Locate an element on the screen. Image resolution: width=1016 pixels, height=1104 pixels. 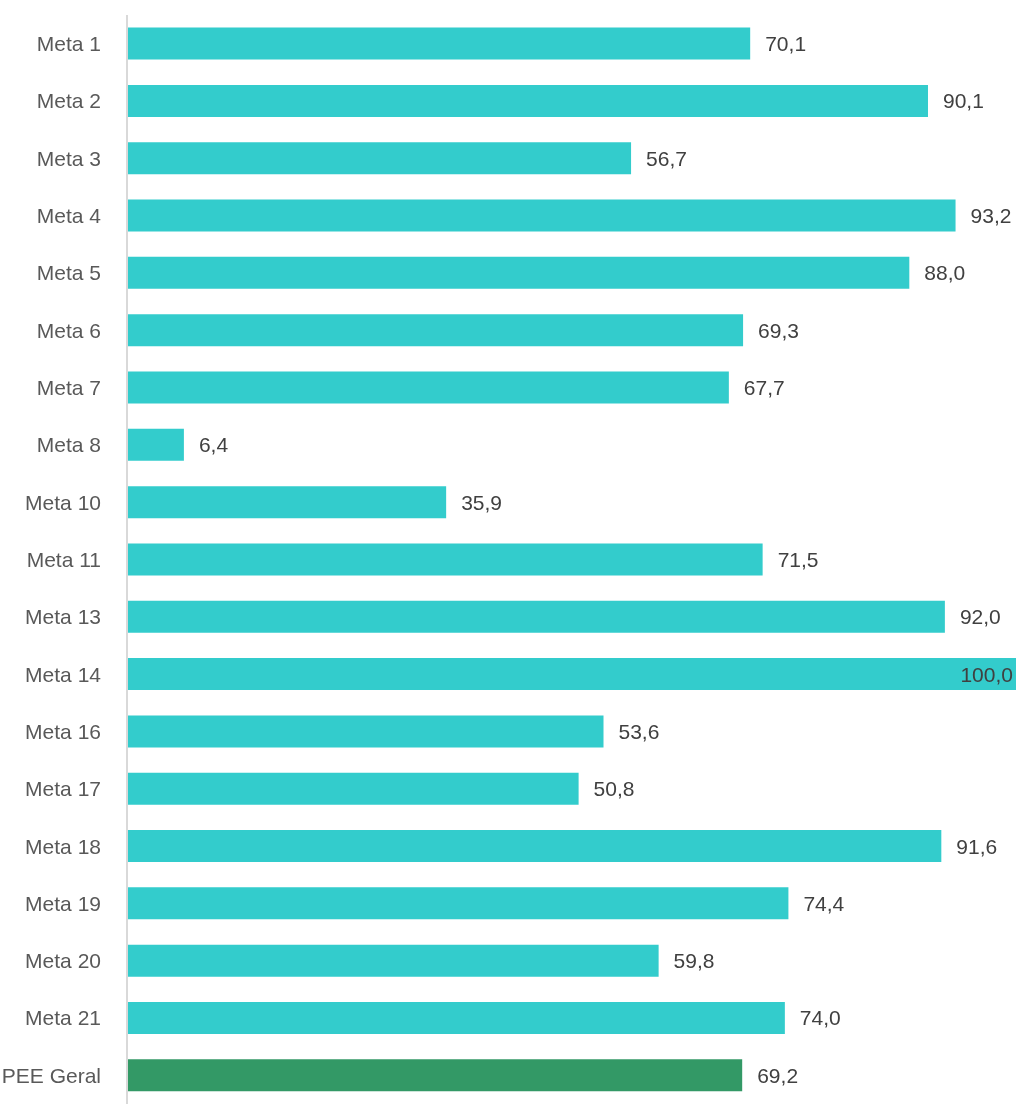
data-label: 90,1 is located at coordinates (963, 101).